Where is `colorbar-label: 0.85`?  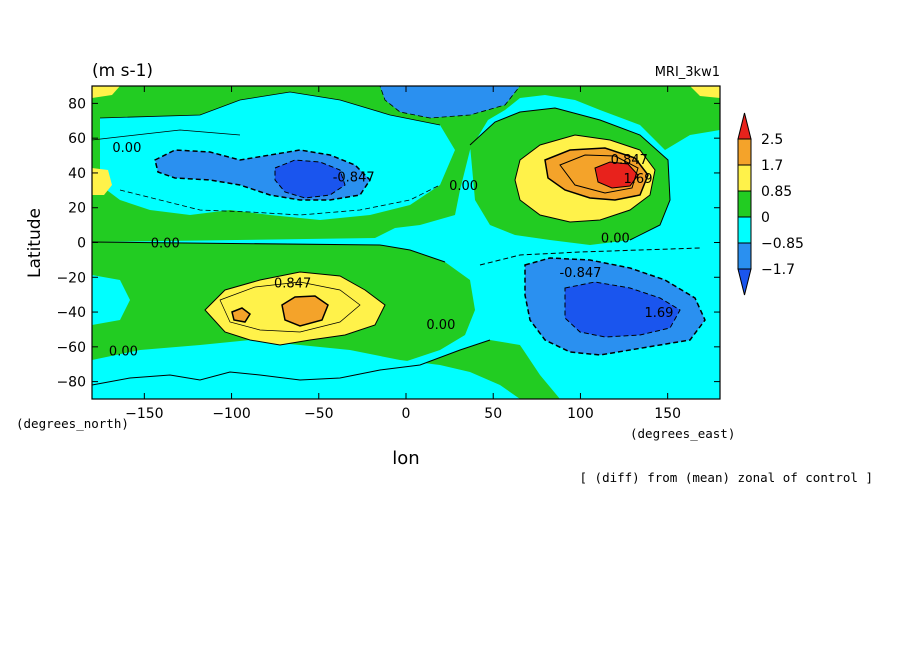 colorbar-label: 0.85 is located at coordinates (776, 192).